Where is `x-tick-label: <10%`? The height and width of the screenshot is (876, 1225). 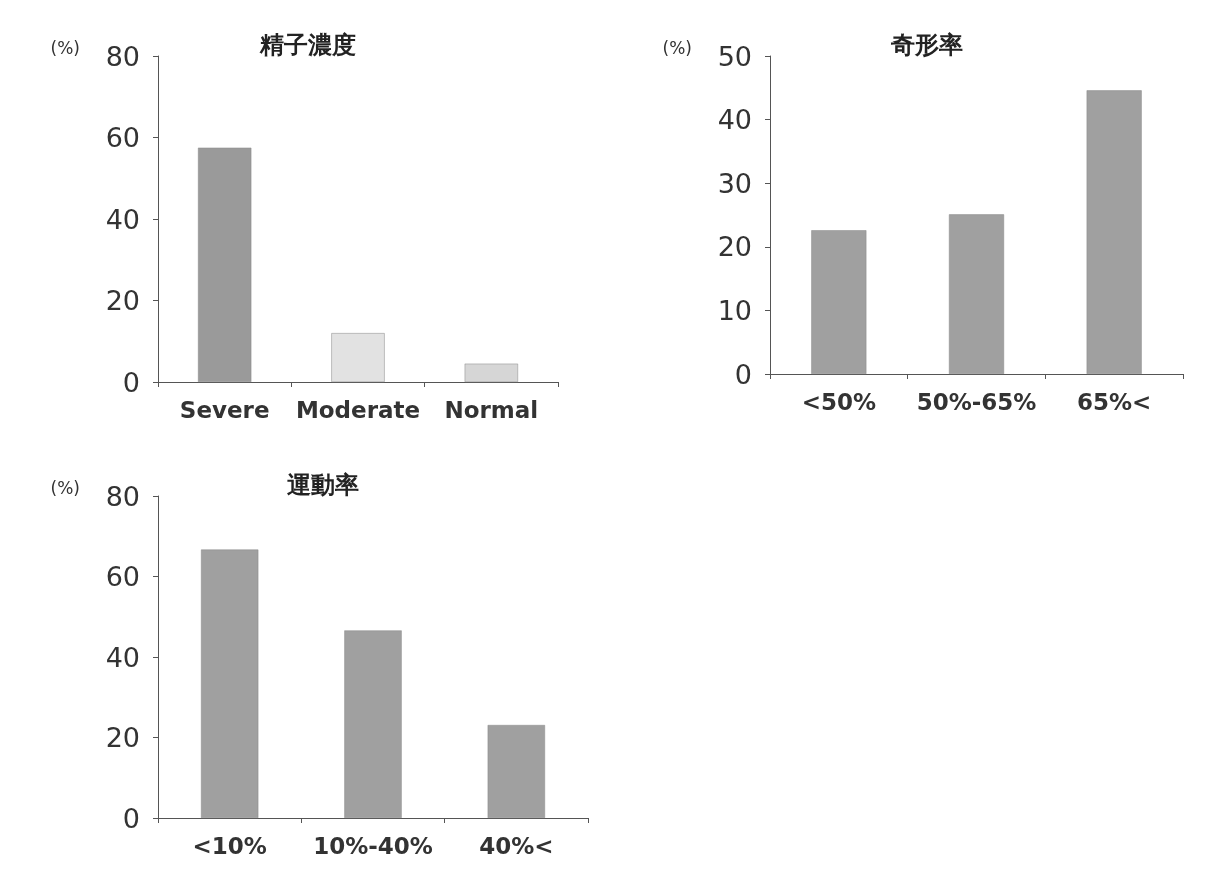 x-tick-label: <10% is located at coordinates (229, 845).